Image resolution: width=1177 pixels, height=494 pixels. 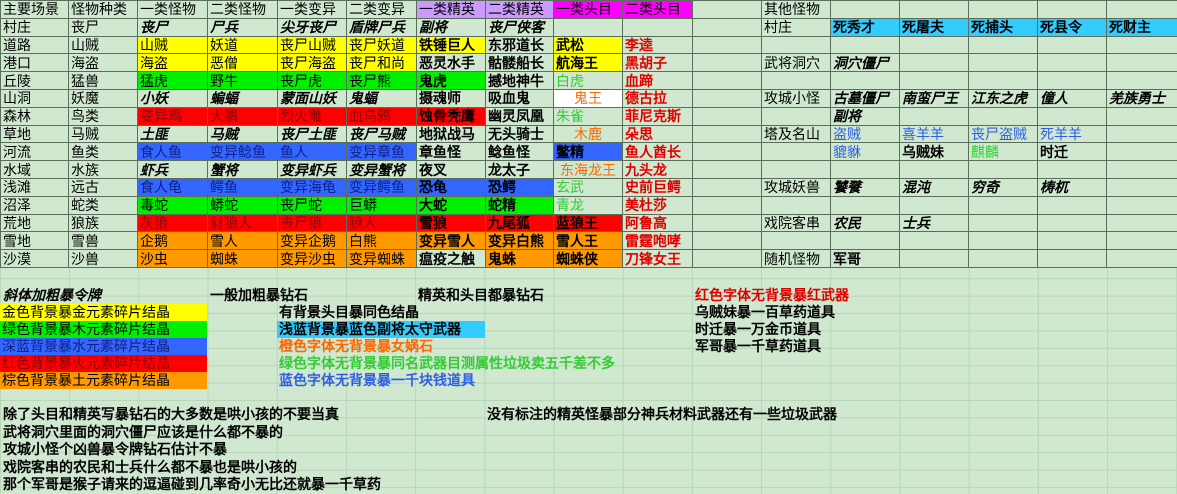 What do you see at coordinates (35, 116) in the screenshot?
I see `scene-cell: 森林` at bounding box center [35, 116].